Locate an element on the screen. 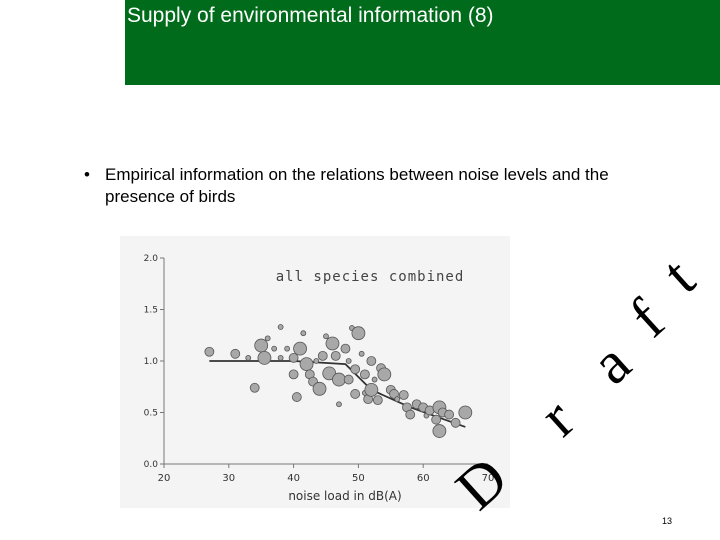 The height and width of the screenshot is (540, 720). y-tick-label: 1.0 is located at coordinates (151, 362).